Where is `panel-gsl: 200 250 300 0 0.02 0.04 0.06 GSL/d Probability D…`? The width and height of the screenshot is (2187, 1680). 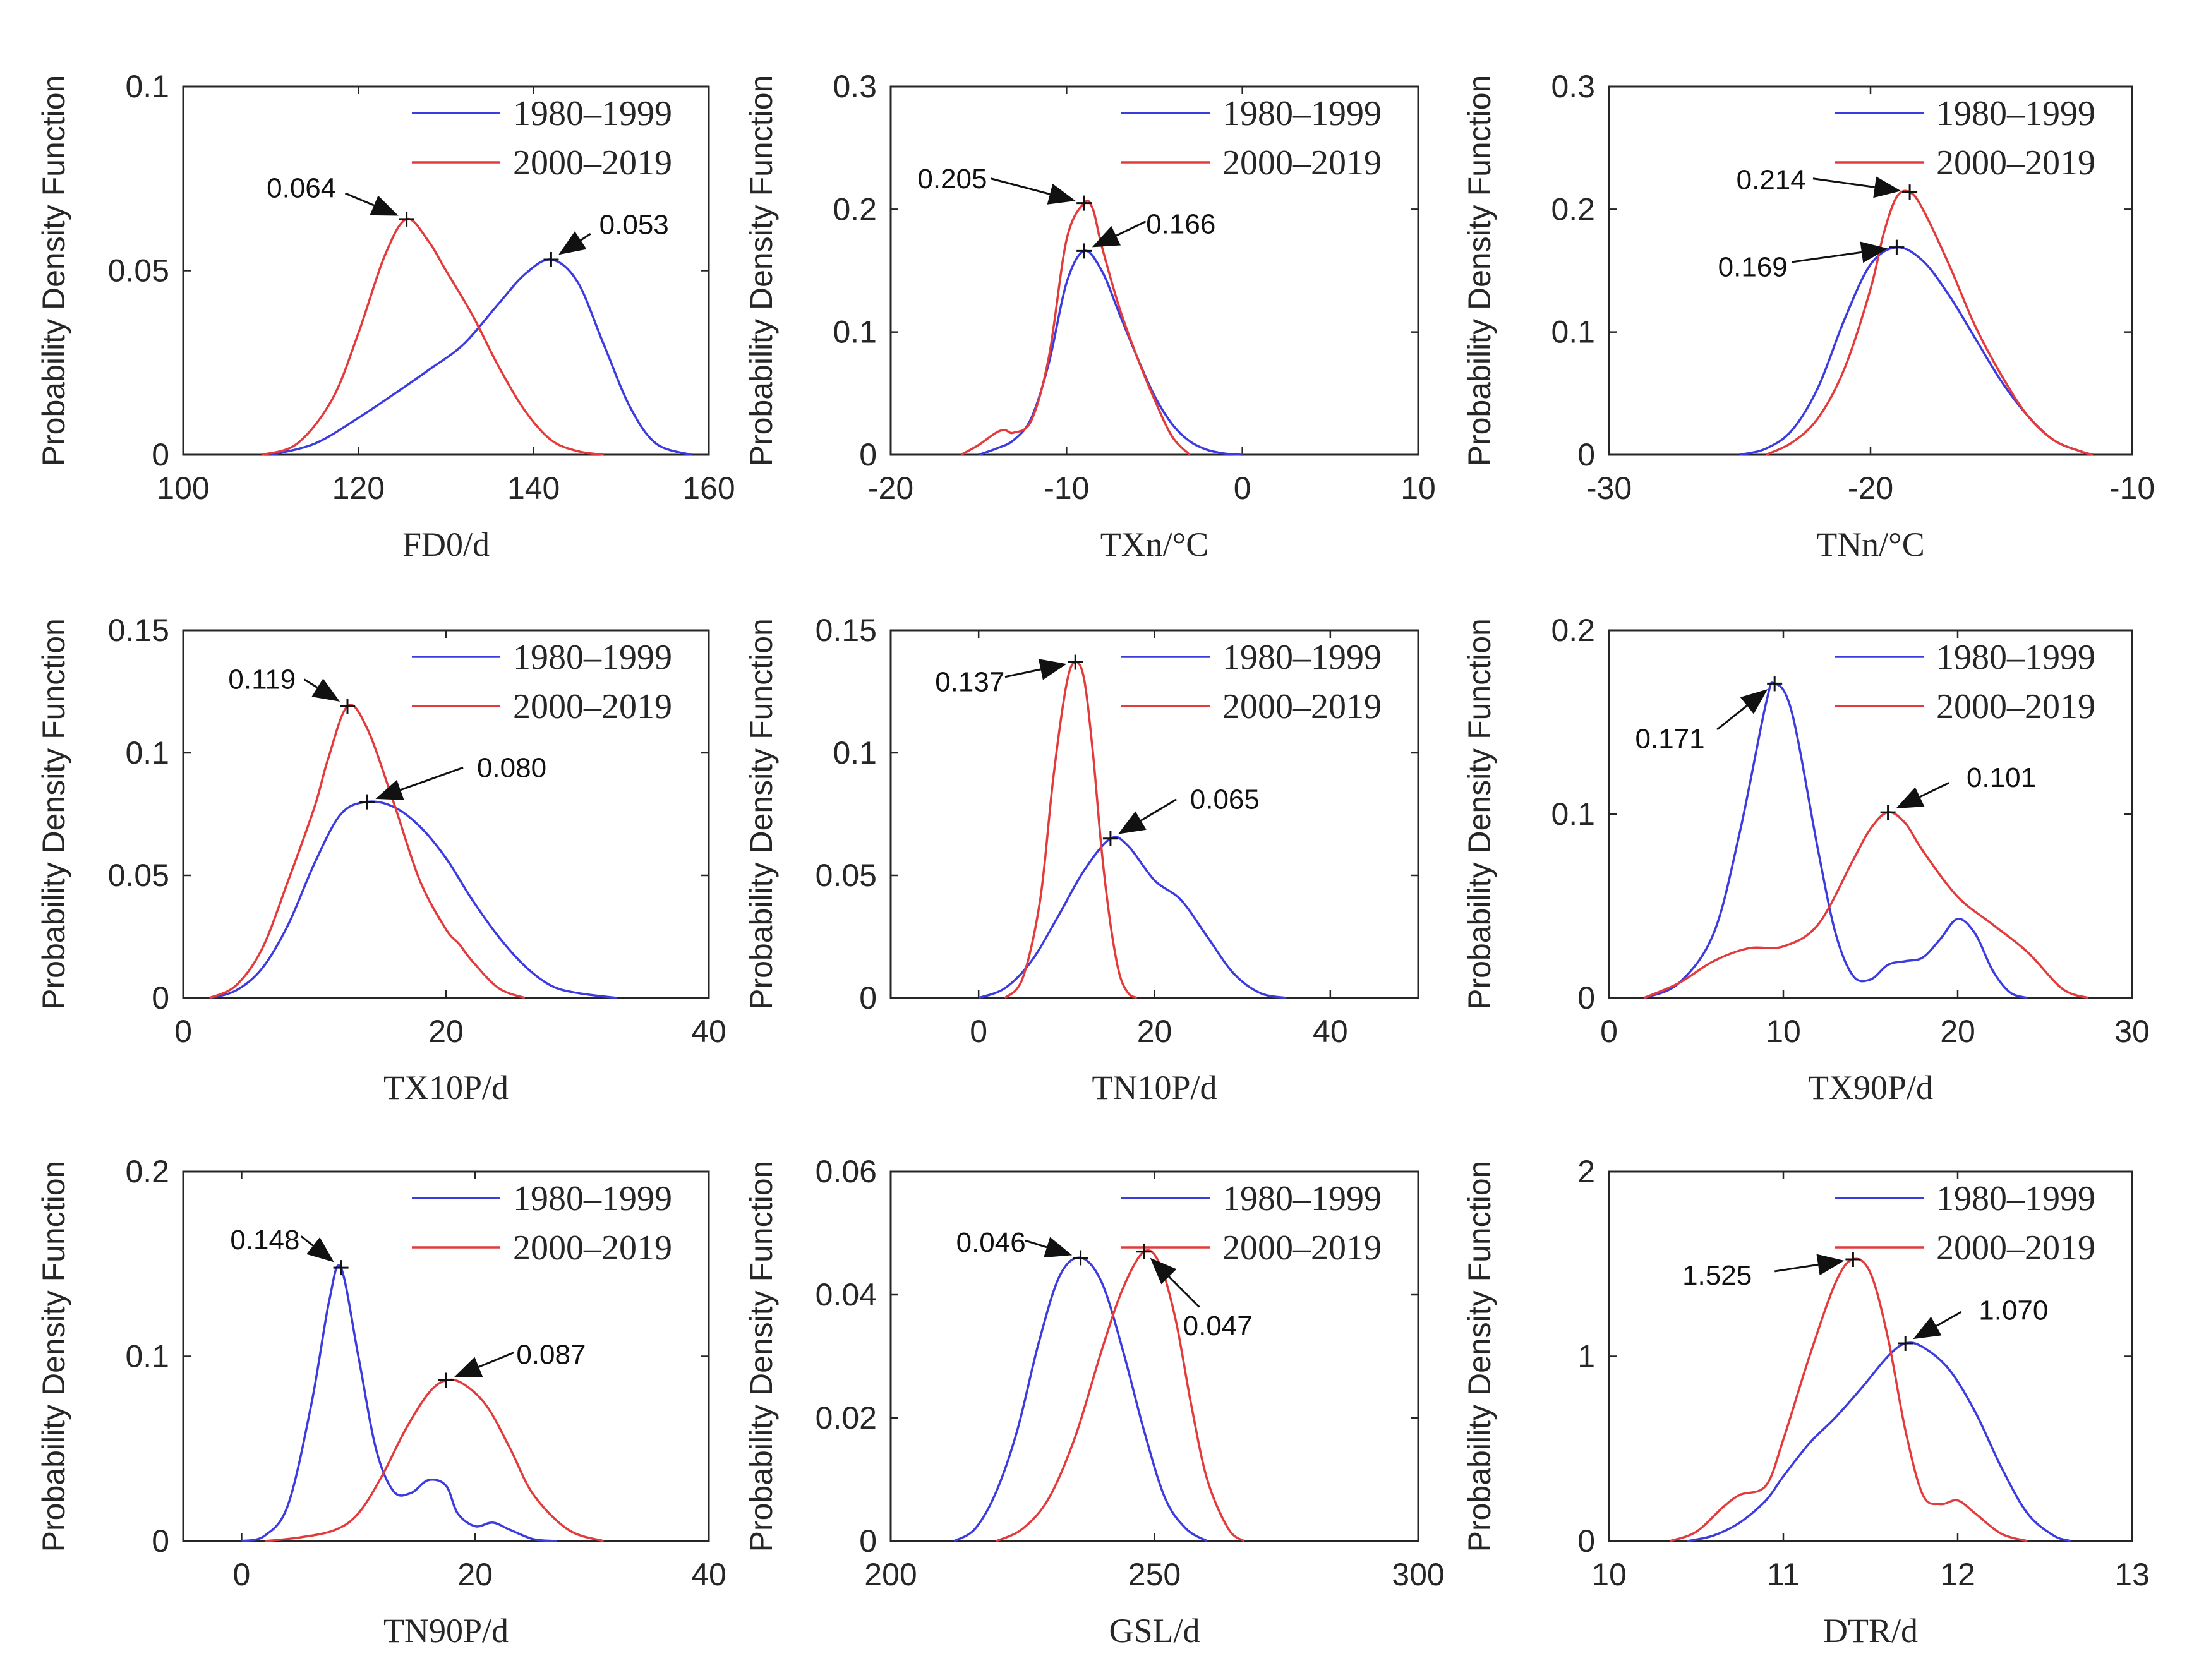 panel-gsl: 200 250 300 0 0.02 0.04 0.06 GSL/d Probability D… is located at coordinates (1094, 1402).